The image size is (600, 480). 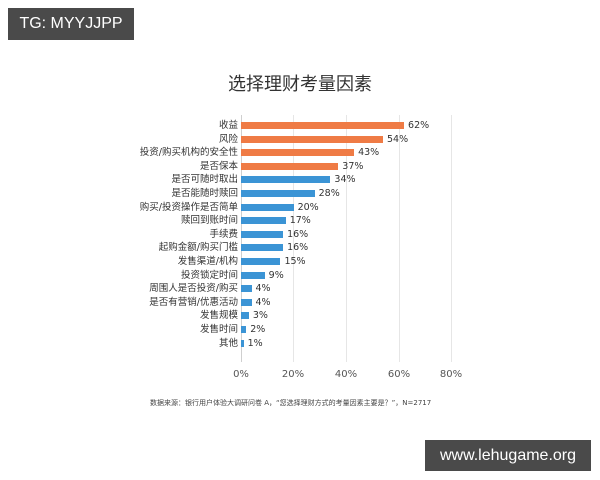 I want to click on x-tick: 20%, so click(x=293, y=374).